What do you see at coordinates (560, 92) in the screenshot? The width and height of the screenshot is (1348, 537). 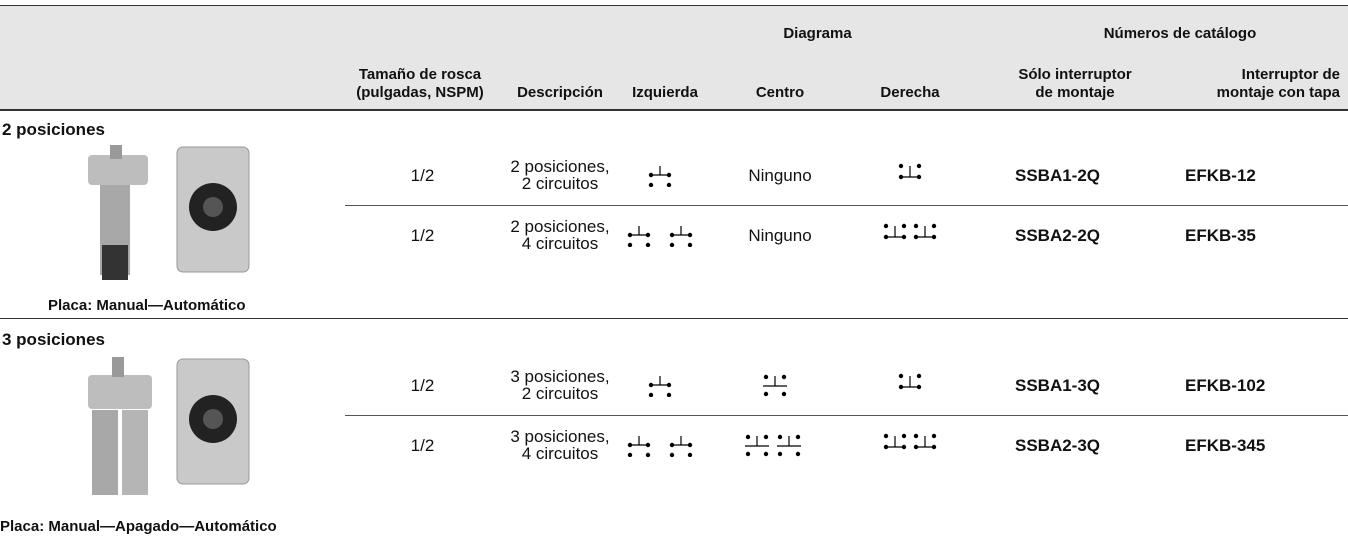 I see `column-header: Descripción` at bounding box center [560, 92].